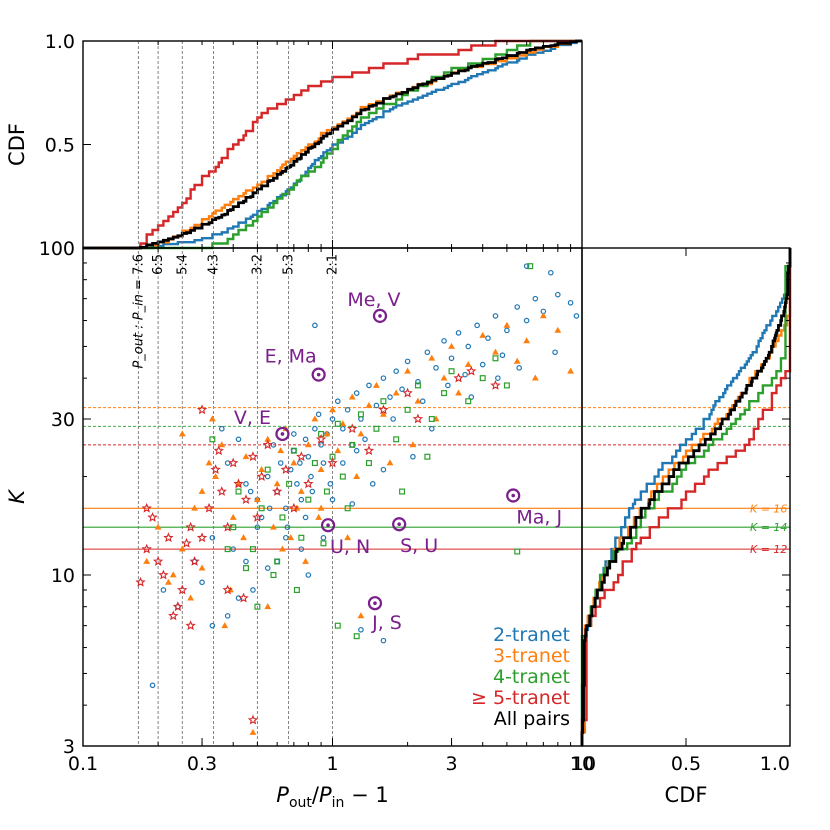 The width and height of the screenshot is (830, 830). Describe the element at coordinates (69, 747) in the screenshot. I see `y-tick-label: 3` at that location.